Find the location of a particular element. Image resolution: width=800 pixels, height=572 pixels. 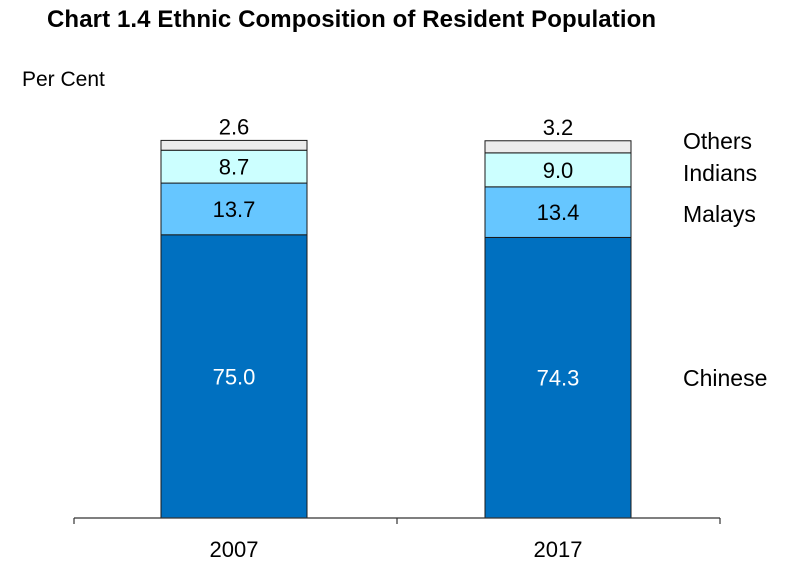

data-label-chinese-2017: 74.3 is located at coordinates (558, 378).